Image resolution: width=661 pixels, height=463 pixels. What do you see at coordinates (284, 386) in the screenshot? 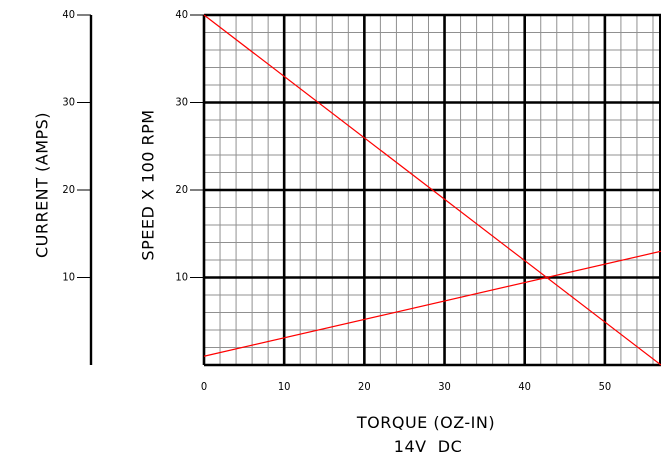
I see `x-tick-label: 10` at bounding box center [284, 386].